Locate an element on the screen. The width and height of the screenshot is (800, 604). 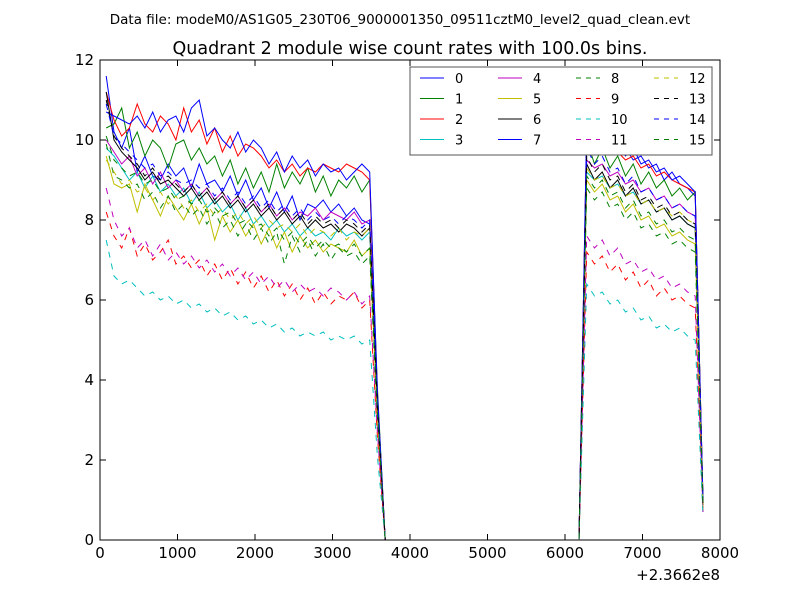
legend-label-12: 12 is located at coordinates (697, 79).